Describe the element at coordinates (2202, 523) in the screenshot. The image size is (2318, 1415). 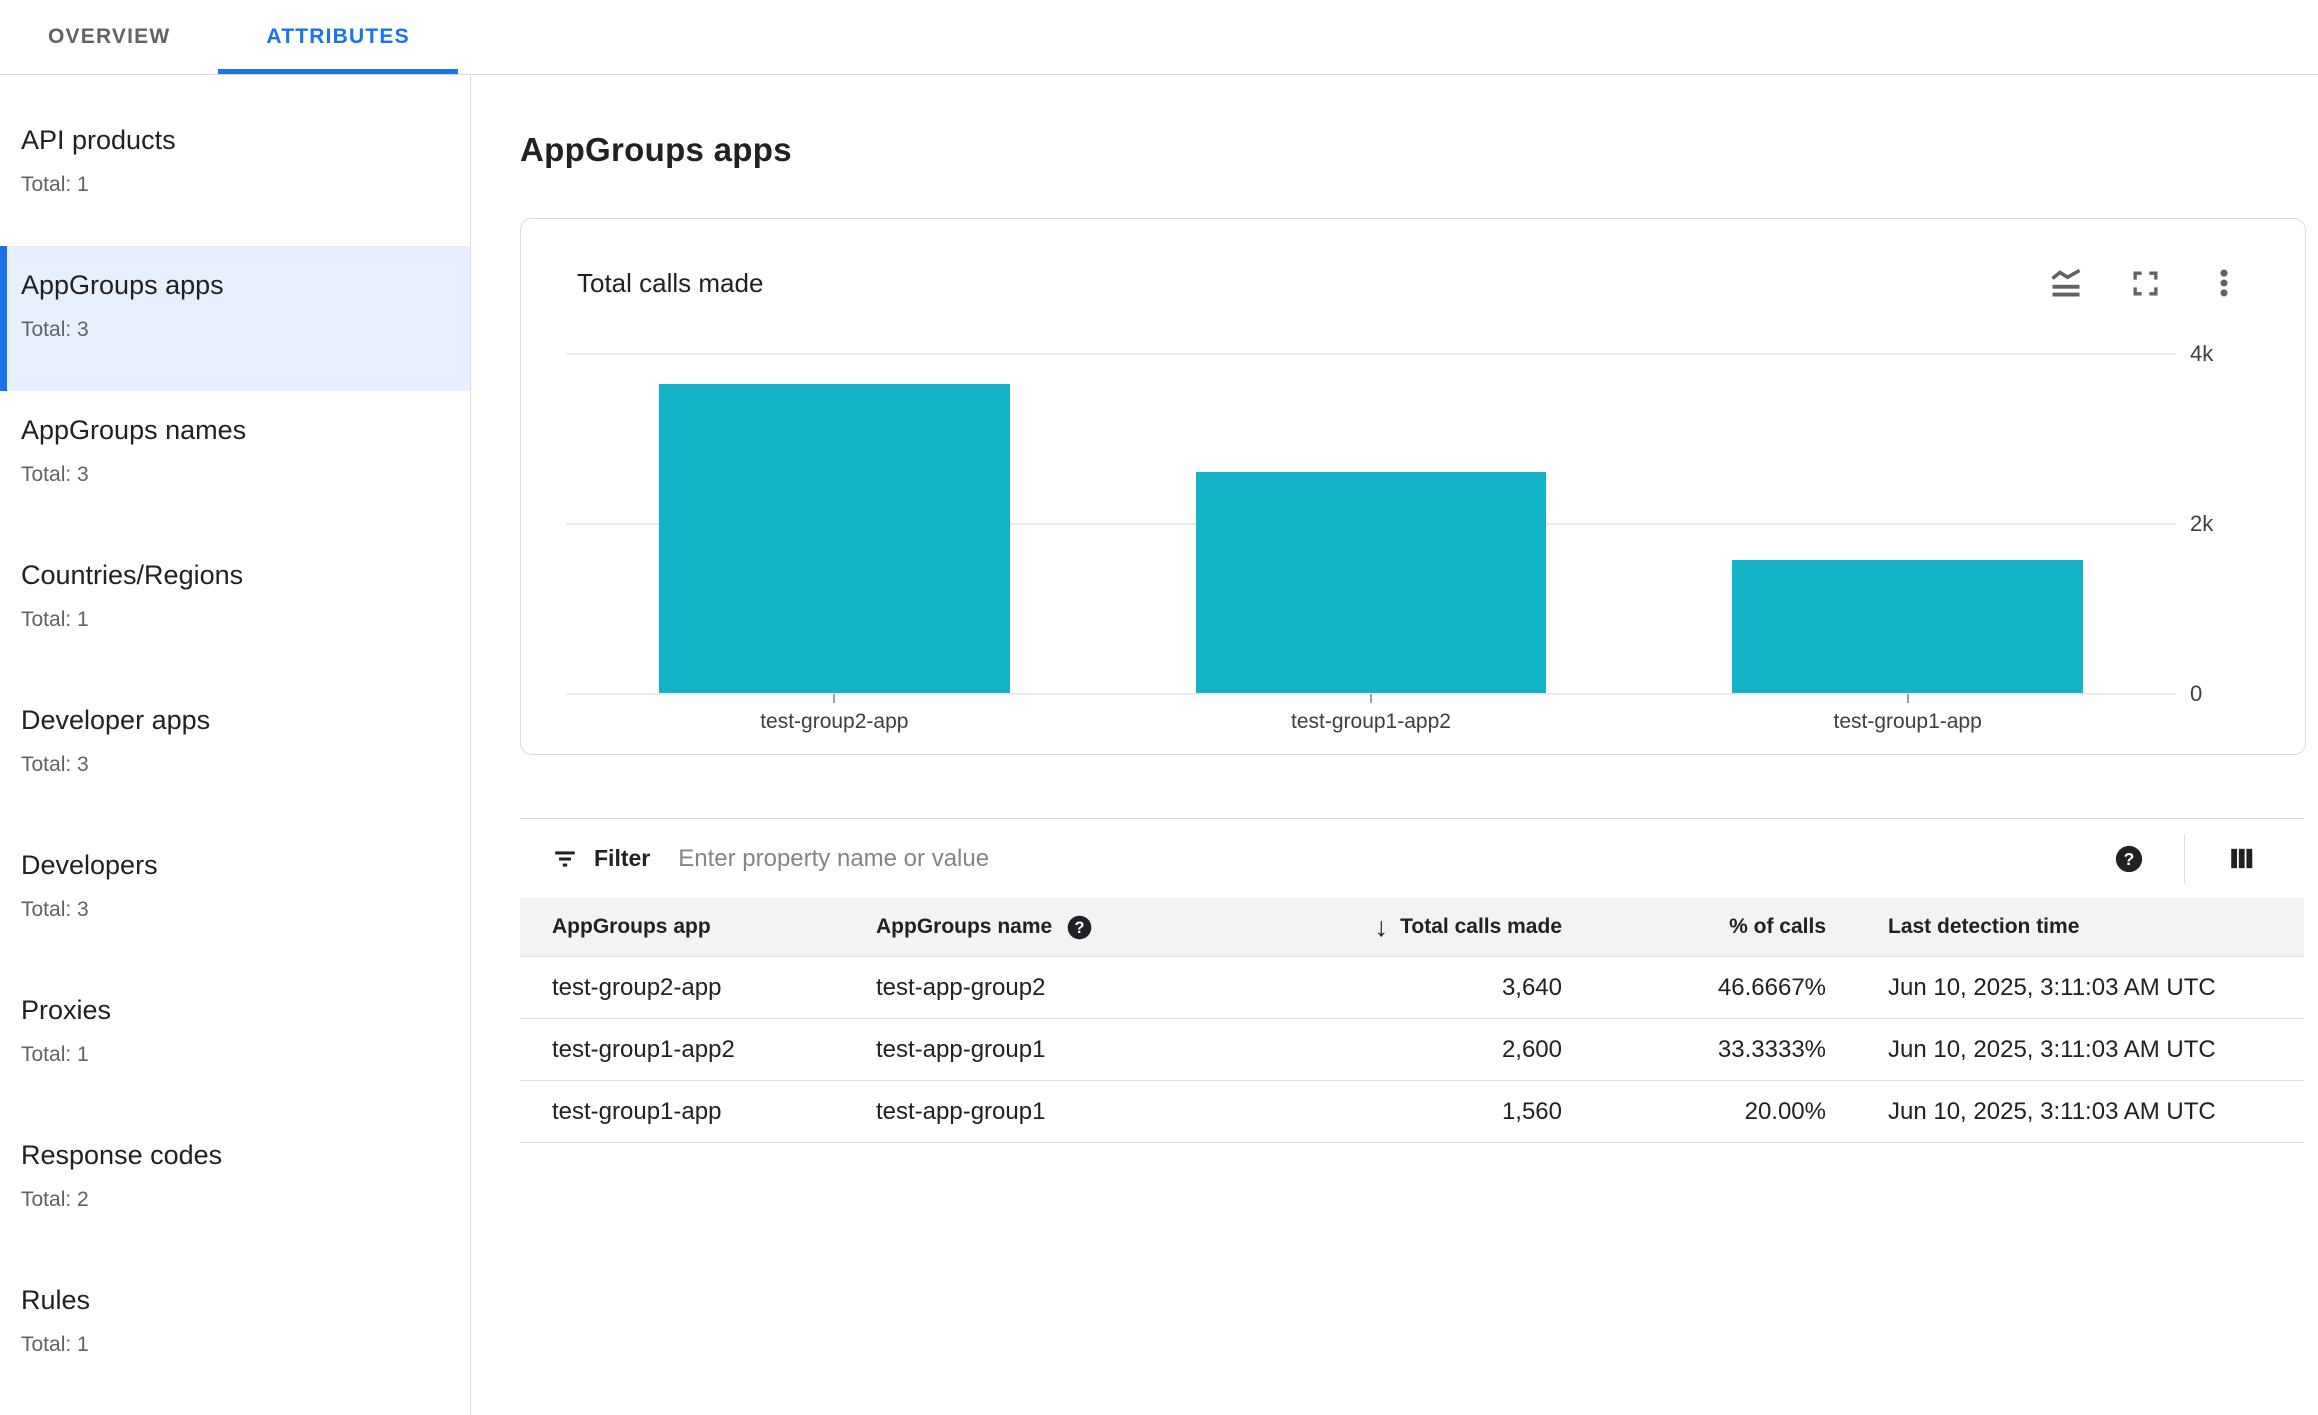
I see `y-axis-tick-label: 2k` at that location.